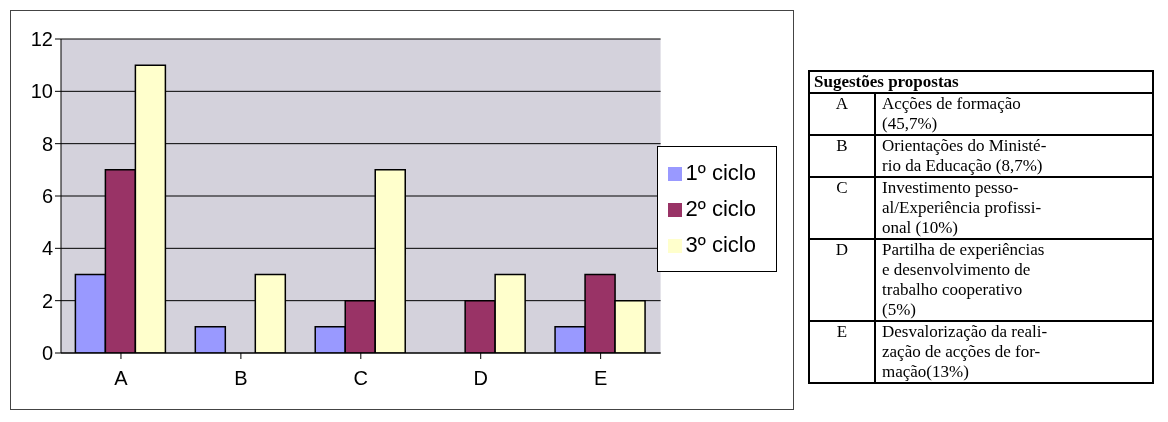  Describe the element at coordinates (720, 172) in the screenshot. I see `legend-label: 1º ciclo` at that location.